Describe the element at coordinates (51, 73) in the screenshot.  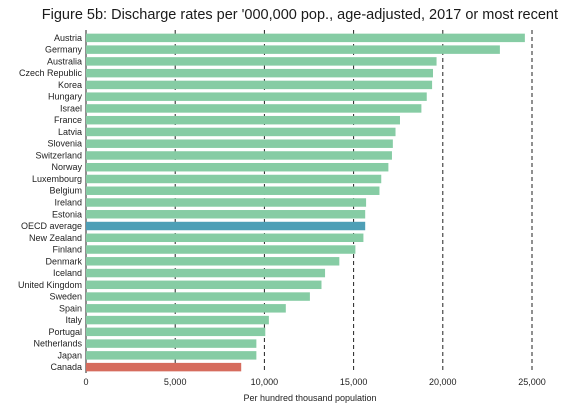
I see `category-label: Czech Republic` at that location.